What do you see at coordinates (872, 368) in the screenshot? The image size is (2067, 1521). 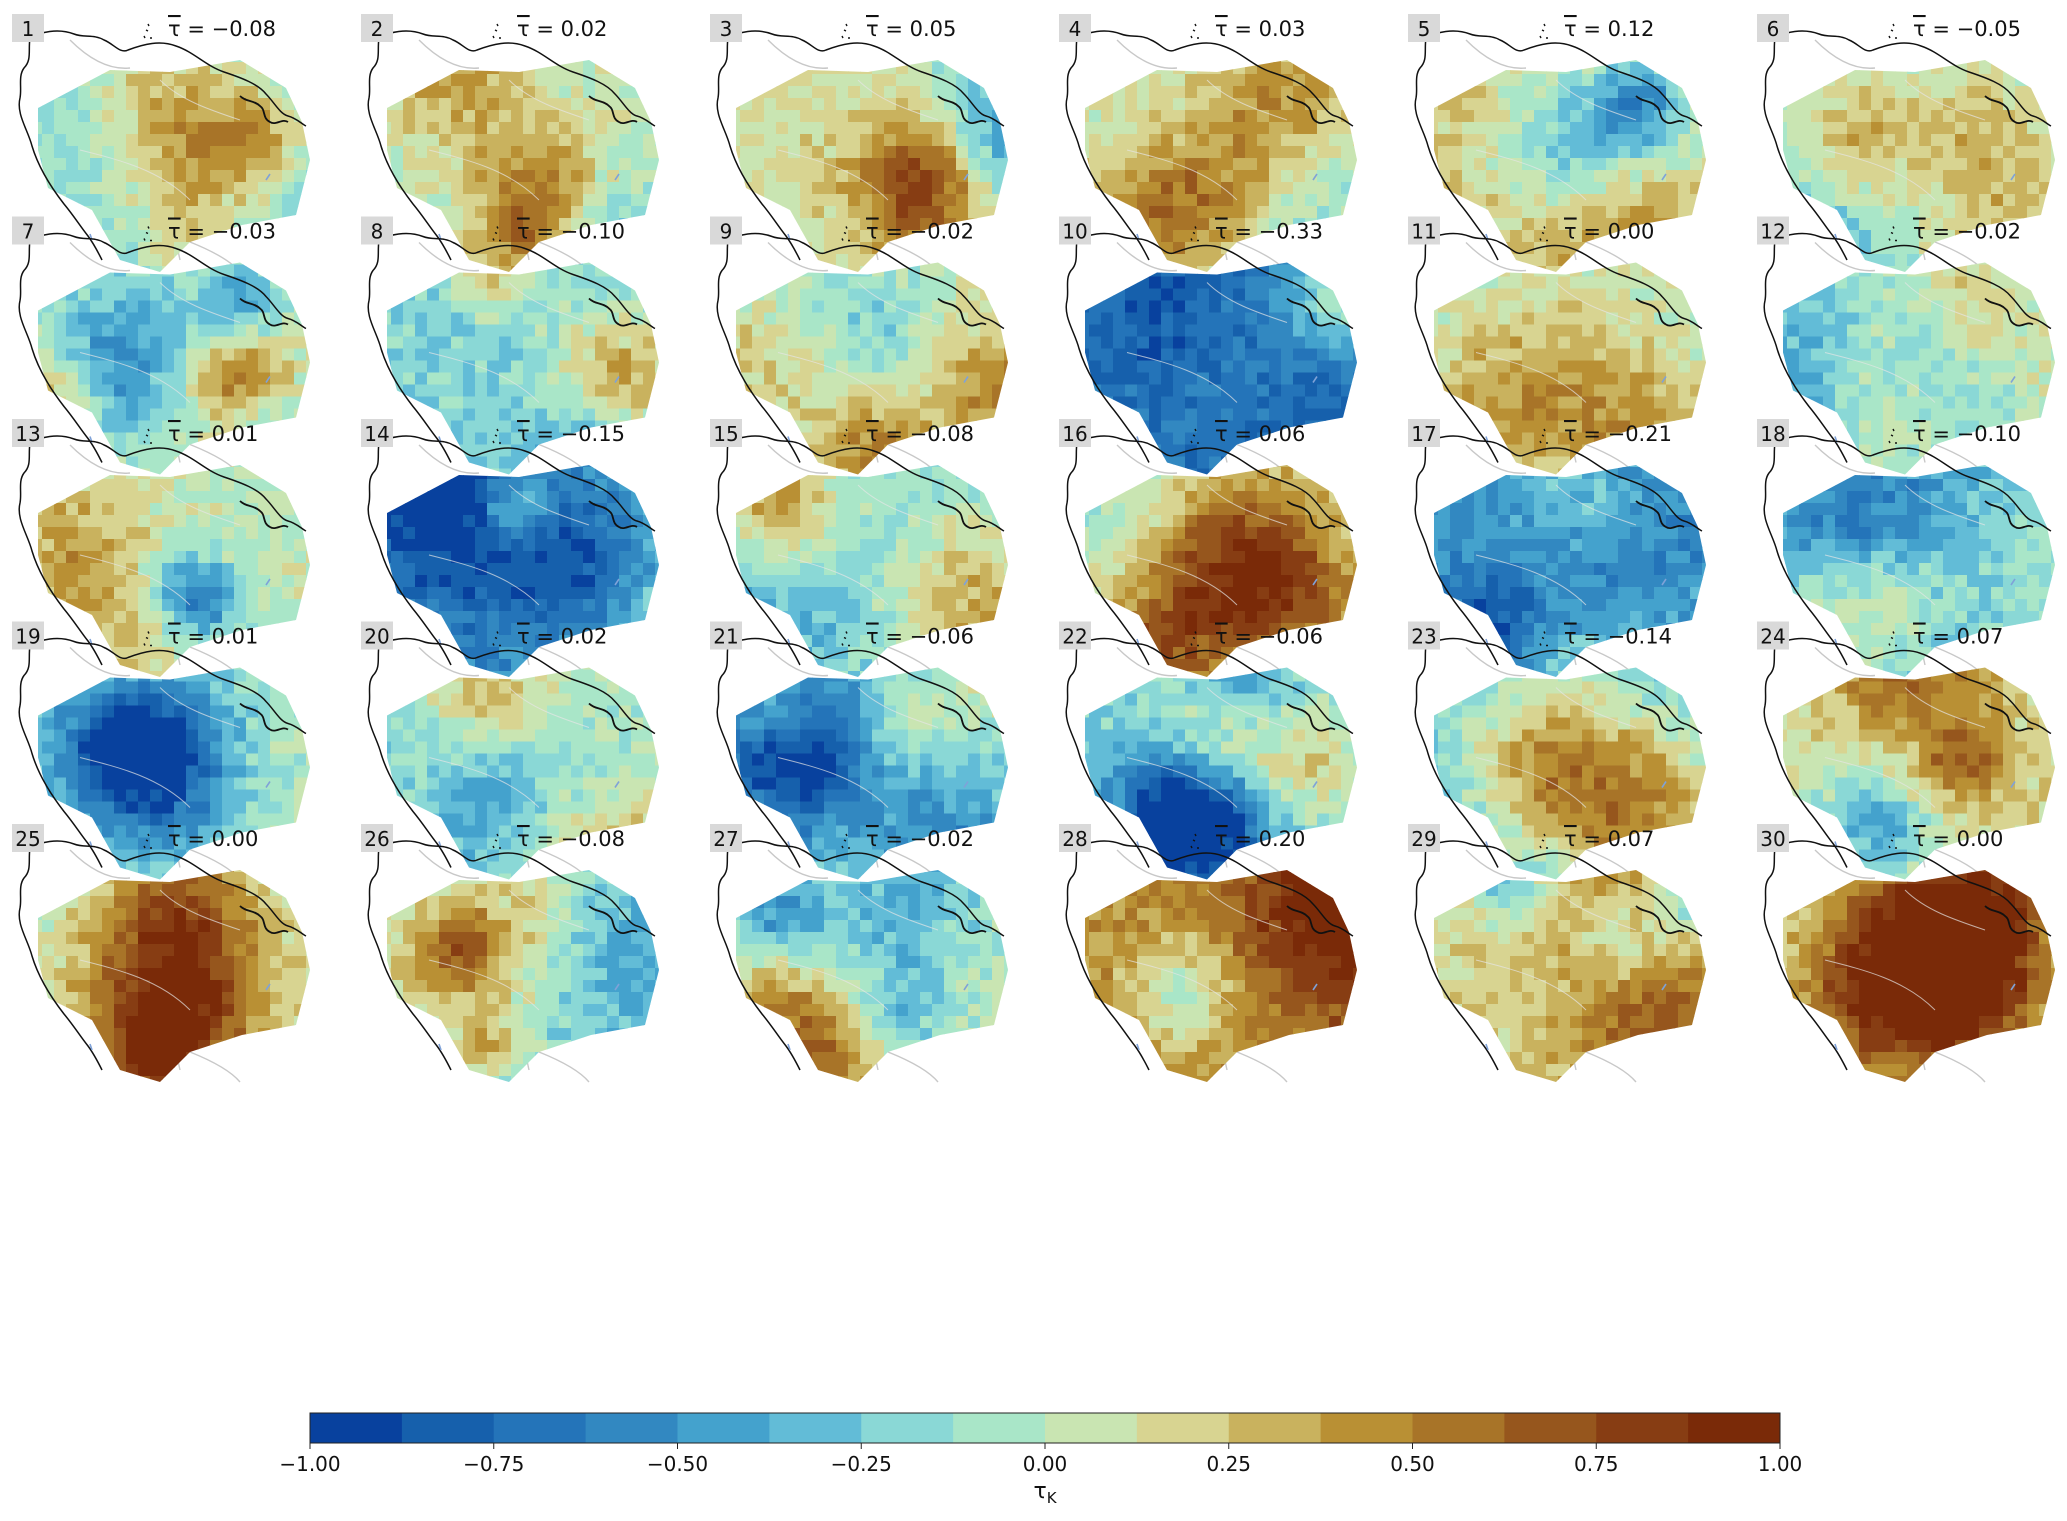 I see `panel-heatmap` at bounding box center [872, 368].